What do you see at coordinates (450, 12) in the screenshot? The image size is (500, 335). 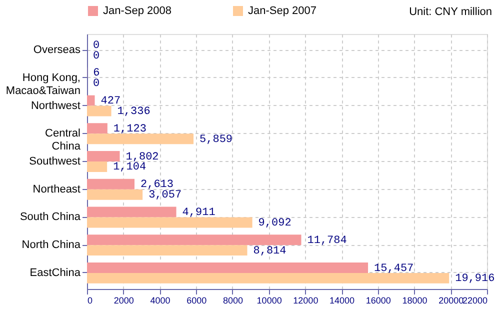 I see `text: Unit: CNY million` at bounding box center [450, 12].